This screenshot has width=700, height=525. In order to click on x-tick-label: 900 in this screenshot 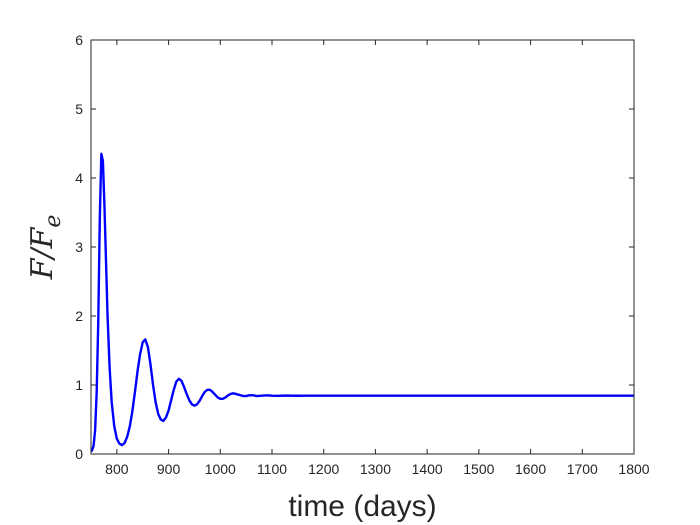, I will do `click(169, 469)`.